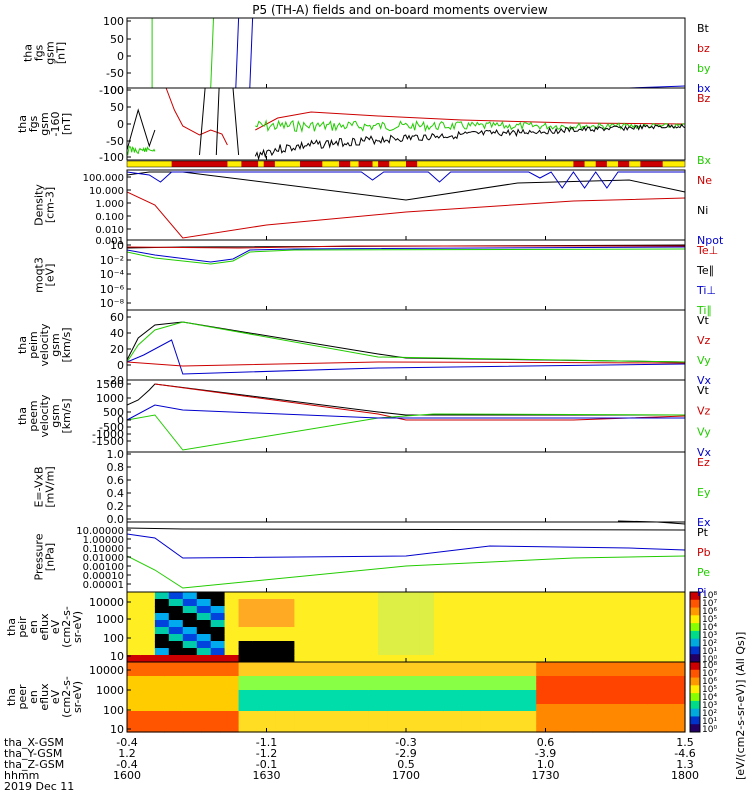 The height and width of the screenshot is (800, 750). Describe the element at coordinates (695, 720) in the screenshot. I see `colorbar-swatch` at that location.